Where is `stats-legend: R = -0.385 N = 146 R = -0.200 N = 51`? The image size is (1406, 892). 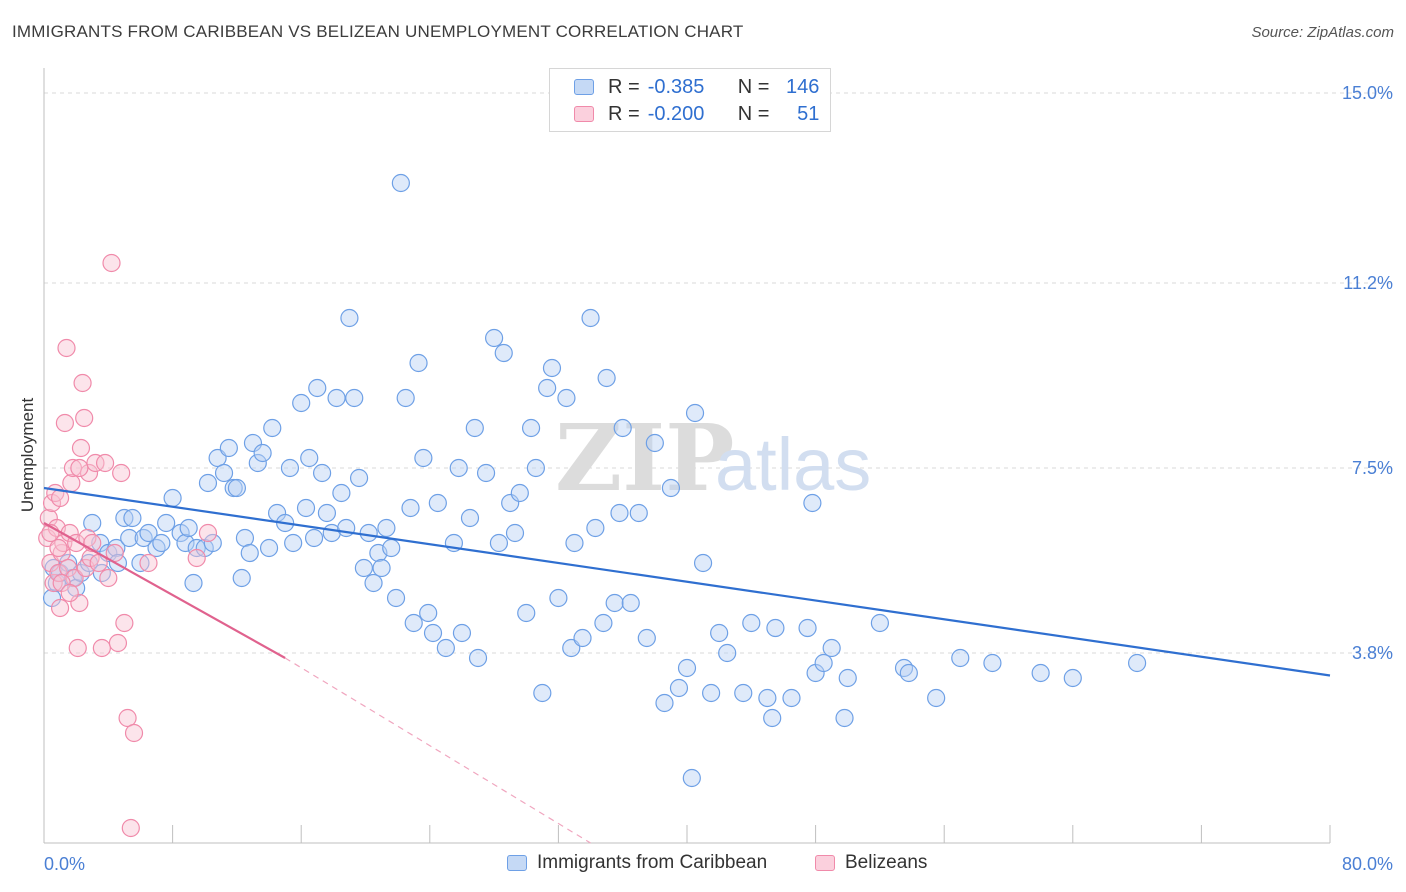 stats-legend: R = -0.385 N = 146 R = -0.200 N = 51 is located at coordinates (690, 100).